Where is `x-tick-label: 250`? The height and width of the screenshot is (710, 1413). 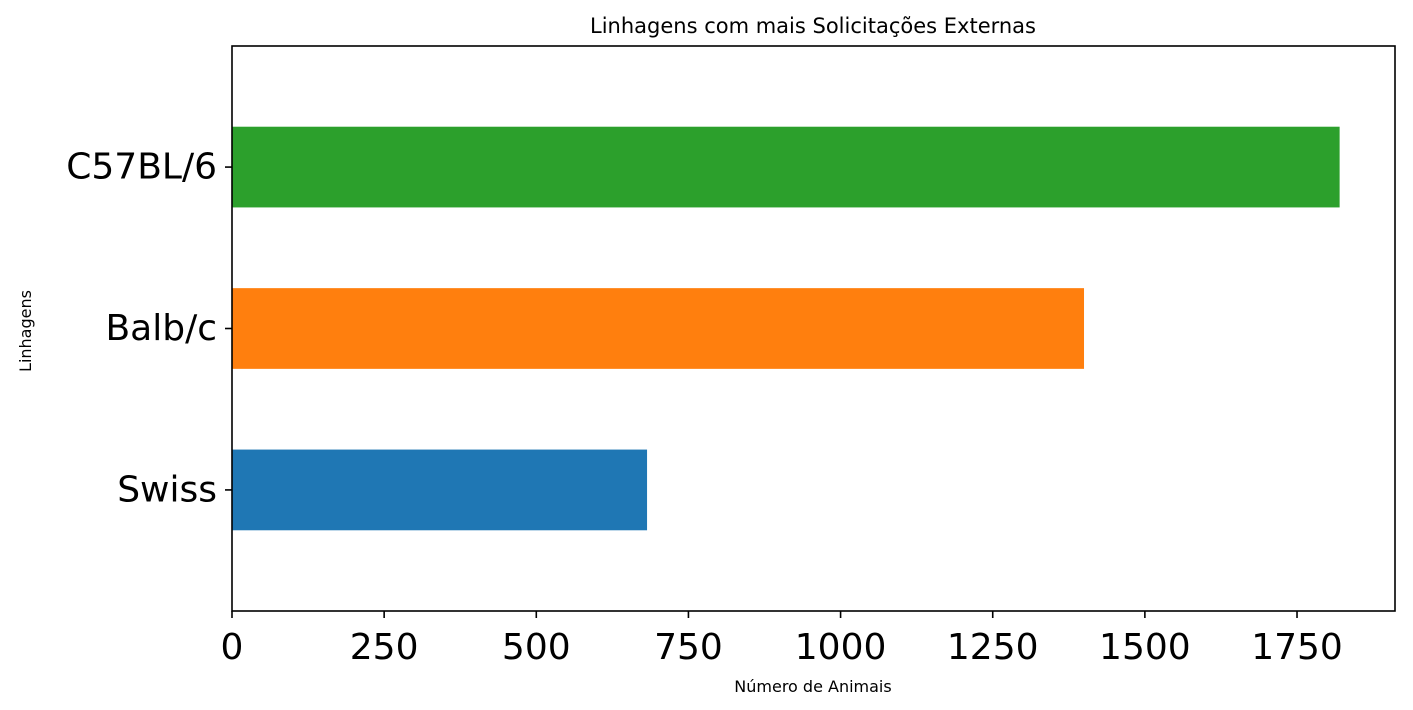
x-tick-label: 250 is located at coordinates (384, 647).